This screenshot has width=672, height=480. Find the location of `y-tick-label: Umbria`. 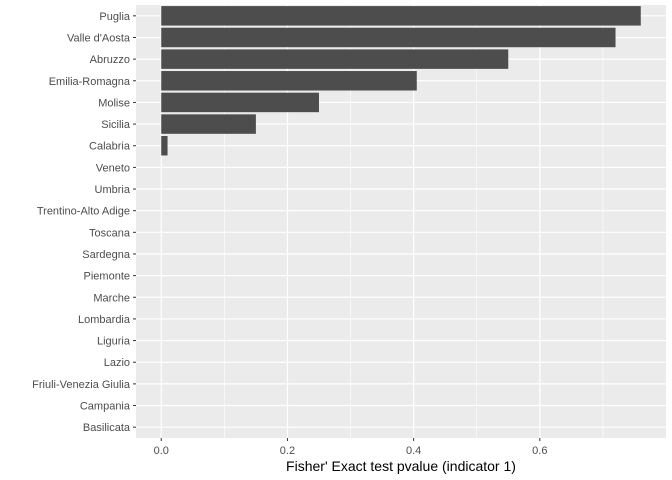

y-tick-label: Umbria is located at coordinates (113, 190).